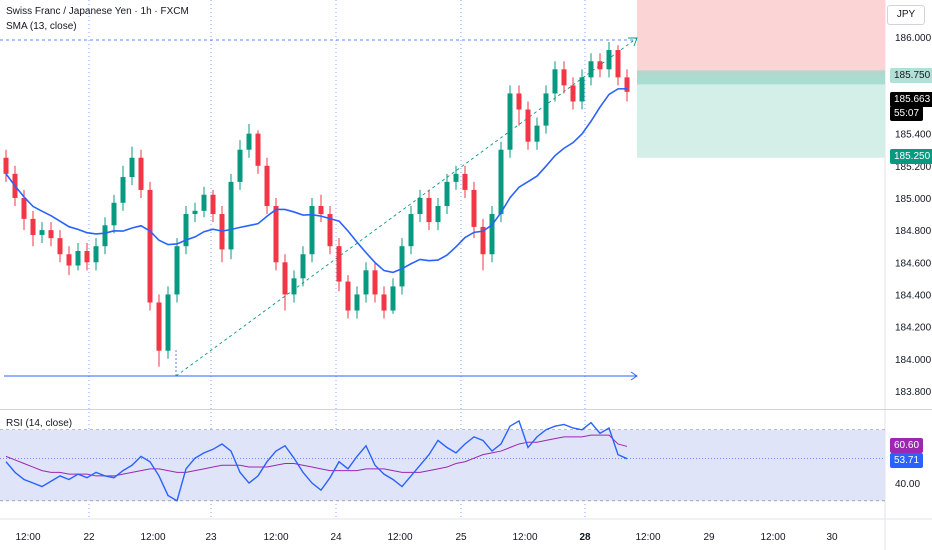 The height and width of the screenshot is (550, 932). I want to click on price-tick-label: 184.600, so click(913, 263).